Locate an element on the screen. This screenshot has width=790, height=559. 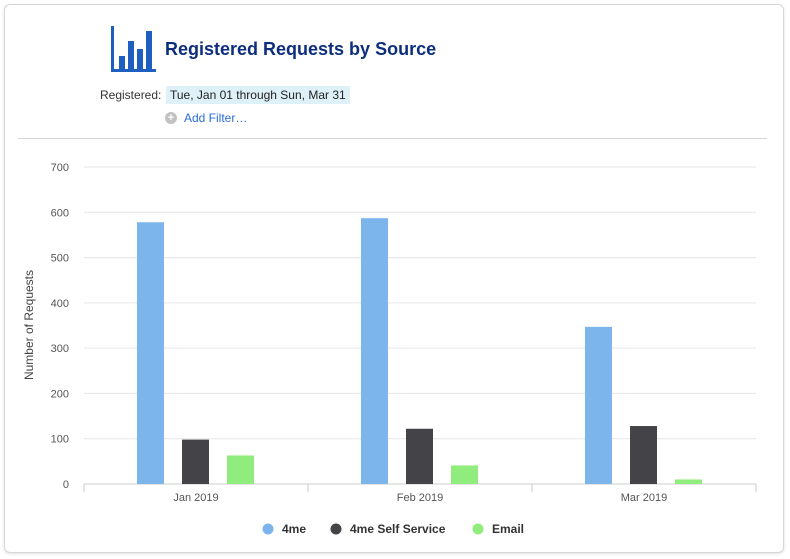
divider is located at coordinates (392, 138).